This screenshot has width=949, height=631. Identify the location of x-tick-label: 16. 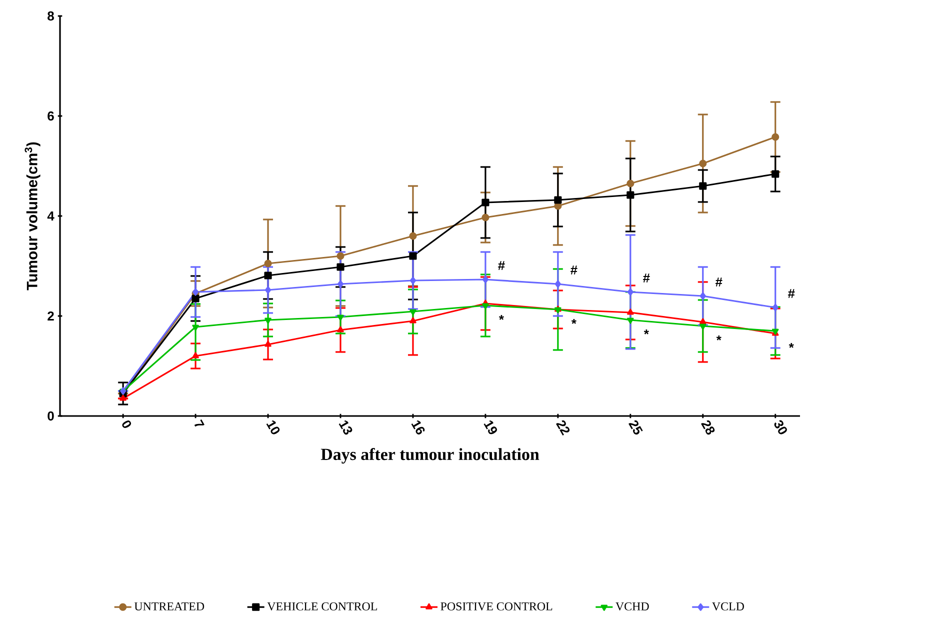
(418, 427).